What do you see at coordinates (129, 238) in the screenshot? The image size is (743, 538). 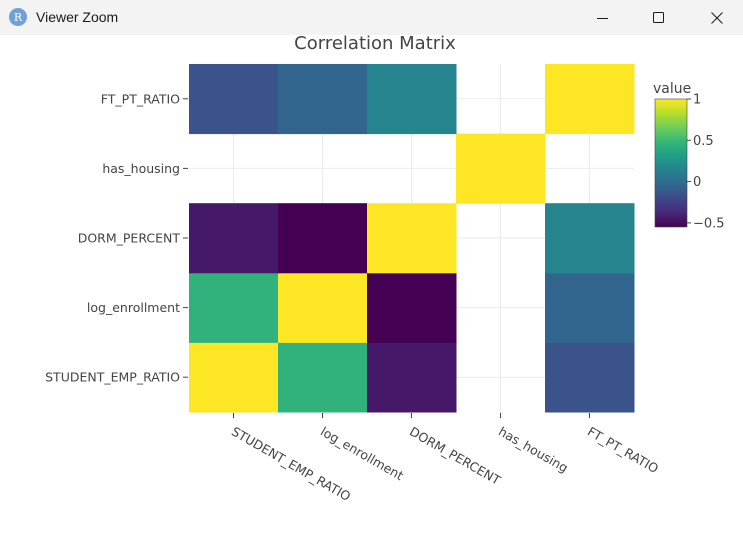 I see `y-tick-label: DORM_PERCENT` at bounding box center [129, 238].